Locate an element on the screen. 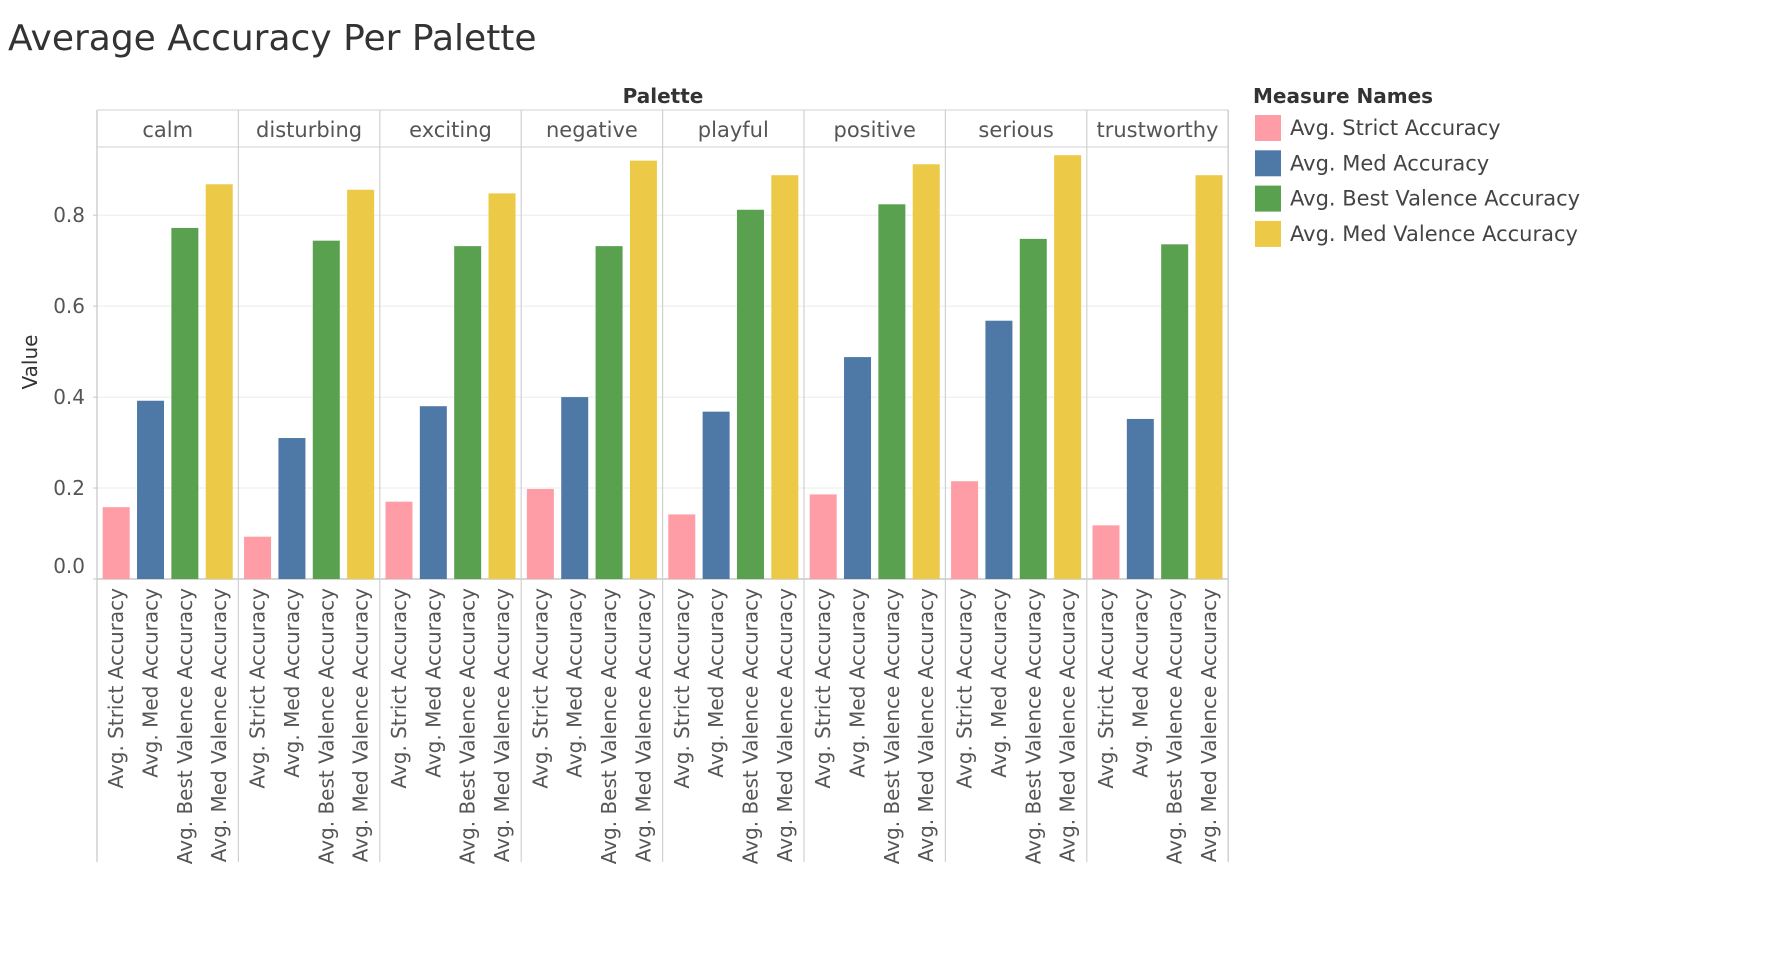 The width and height of the screenshot is (1774, 978). panel-header-playful: playful is located at coordinates (733, 130).